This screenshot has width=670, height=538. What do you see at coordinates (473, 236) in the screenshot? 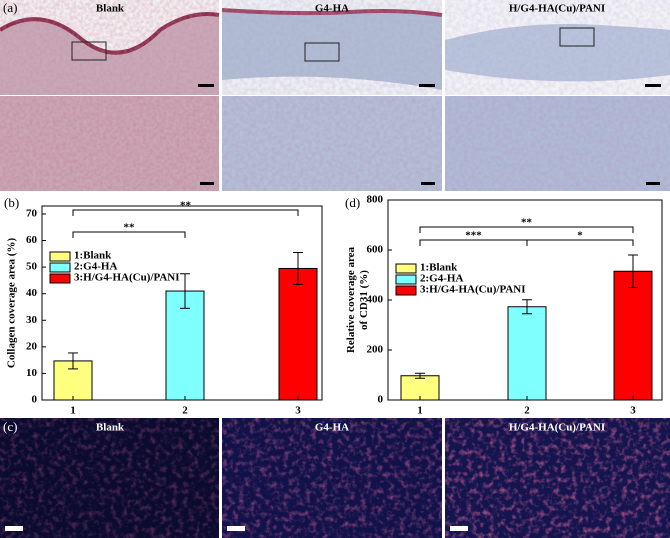
I see `significance-label: ***` at bounding box center [473, 236].